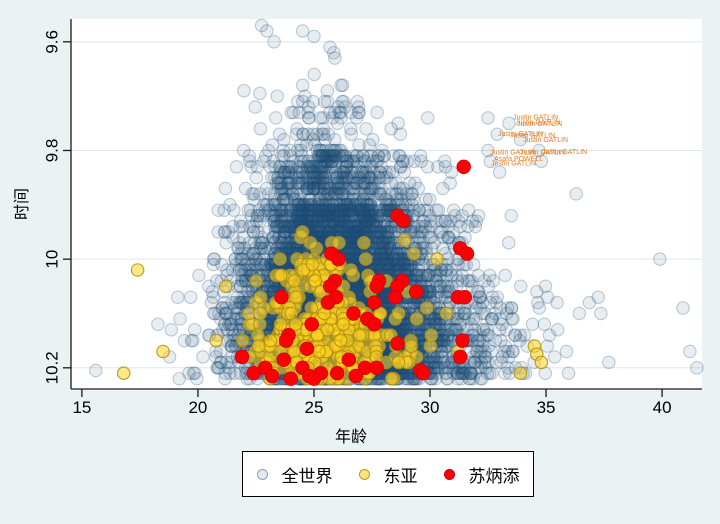 The width and height of the screenshot is (720, 524). What do you see at coordinates (262, 474) in the screenshot?
I see `world-marker-icon` at bounding box center [262, 474].